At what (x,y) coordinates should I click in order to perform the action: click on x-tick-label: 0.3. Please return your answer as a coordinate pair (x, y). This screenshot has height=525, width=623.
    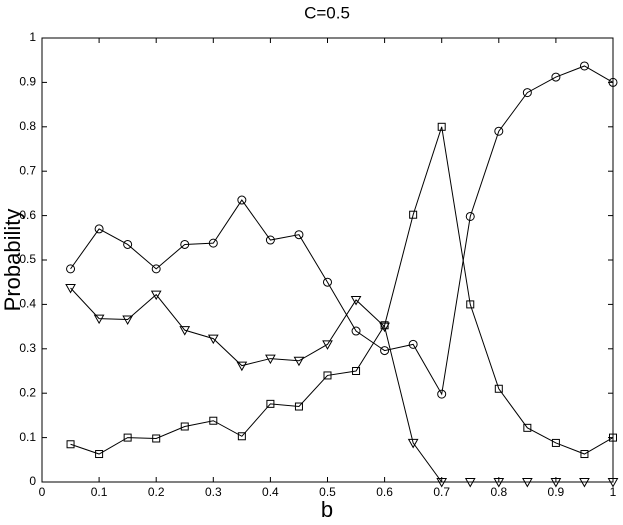
    Looking at the image, I should click on (213, 492).